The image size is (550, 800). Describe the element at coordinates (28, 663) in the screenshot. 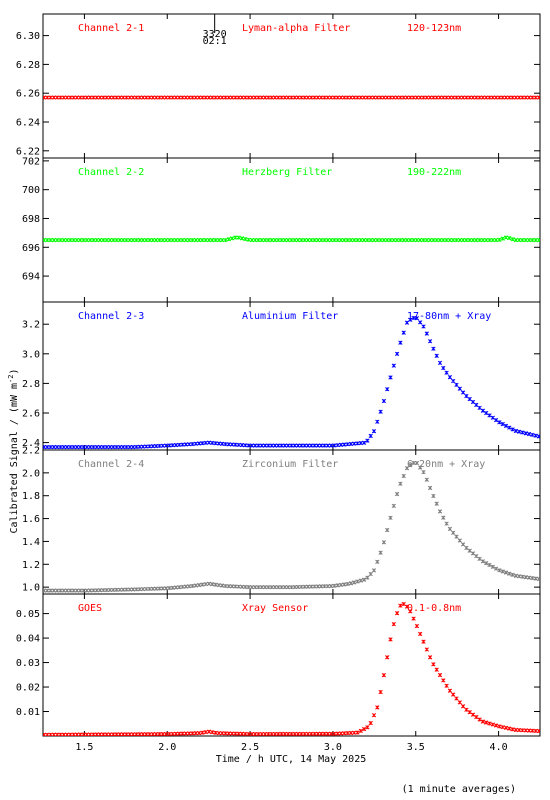

I see `y-tick-label: 0.03` at that location.